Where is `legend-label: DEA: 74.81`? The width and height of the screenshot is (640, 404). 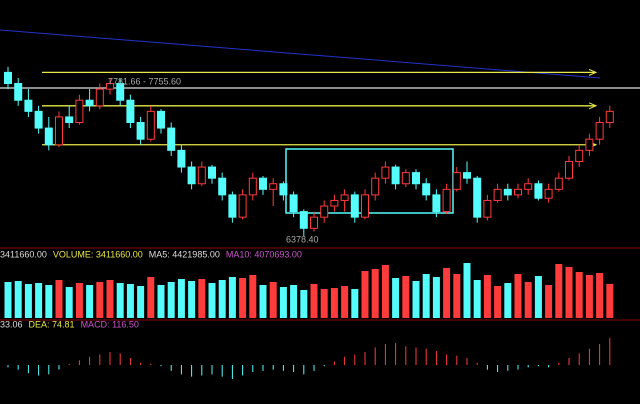 legend-label: DEA: 74.81 is located at coordinates (52, 324).